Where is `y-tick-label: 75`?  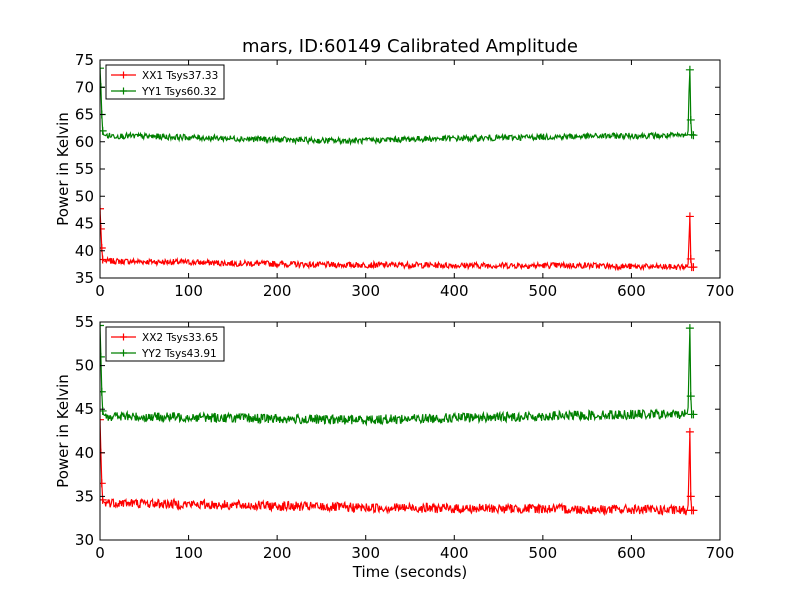
y-tick-label: 75 is located at coordinates (84, 60).